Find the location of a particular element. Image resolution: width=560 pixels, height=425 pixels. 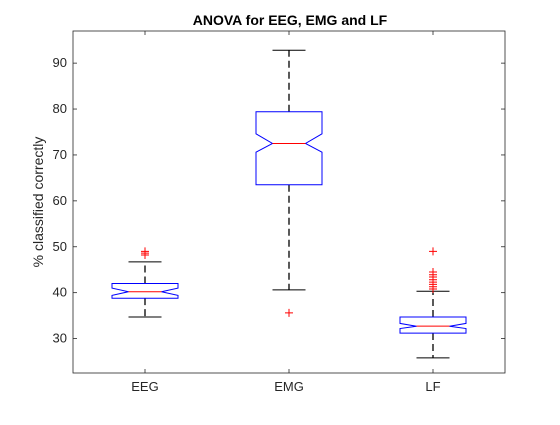

x-tick-label: EMG is located at coordinates (289, 386).